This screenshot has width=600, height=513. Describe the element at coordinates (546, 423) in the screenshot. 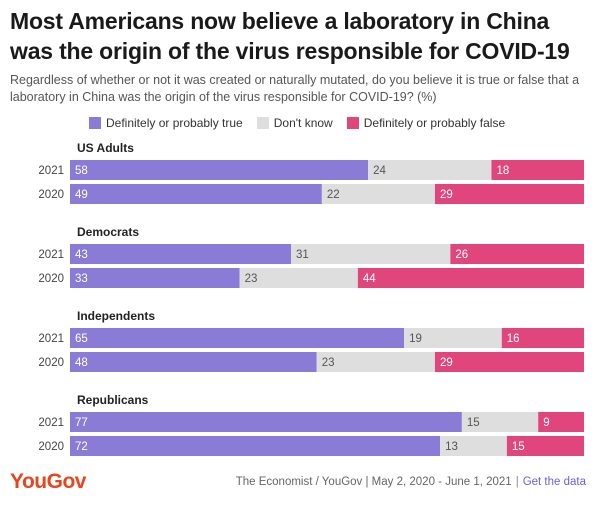

I see `data-label-false: 9` at that location.